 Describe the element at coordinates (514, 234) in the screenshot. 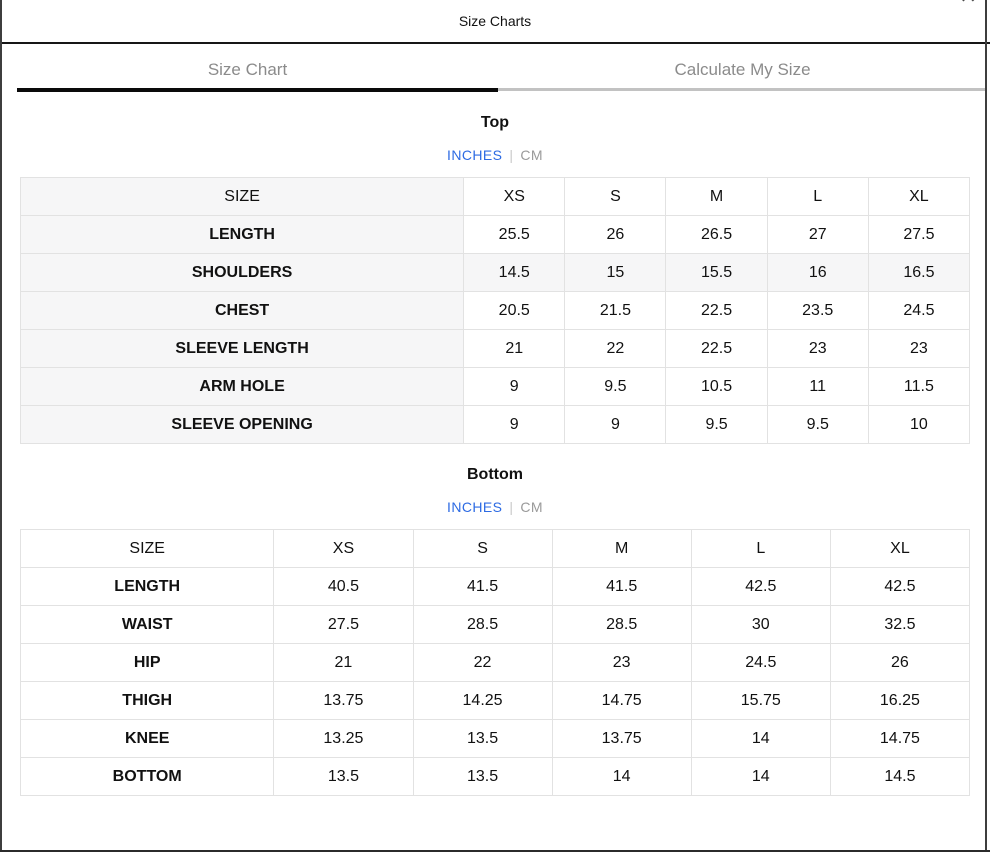

I see `measurement-value: 25.5` at that location.